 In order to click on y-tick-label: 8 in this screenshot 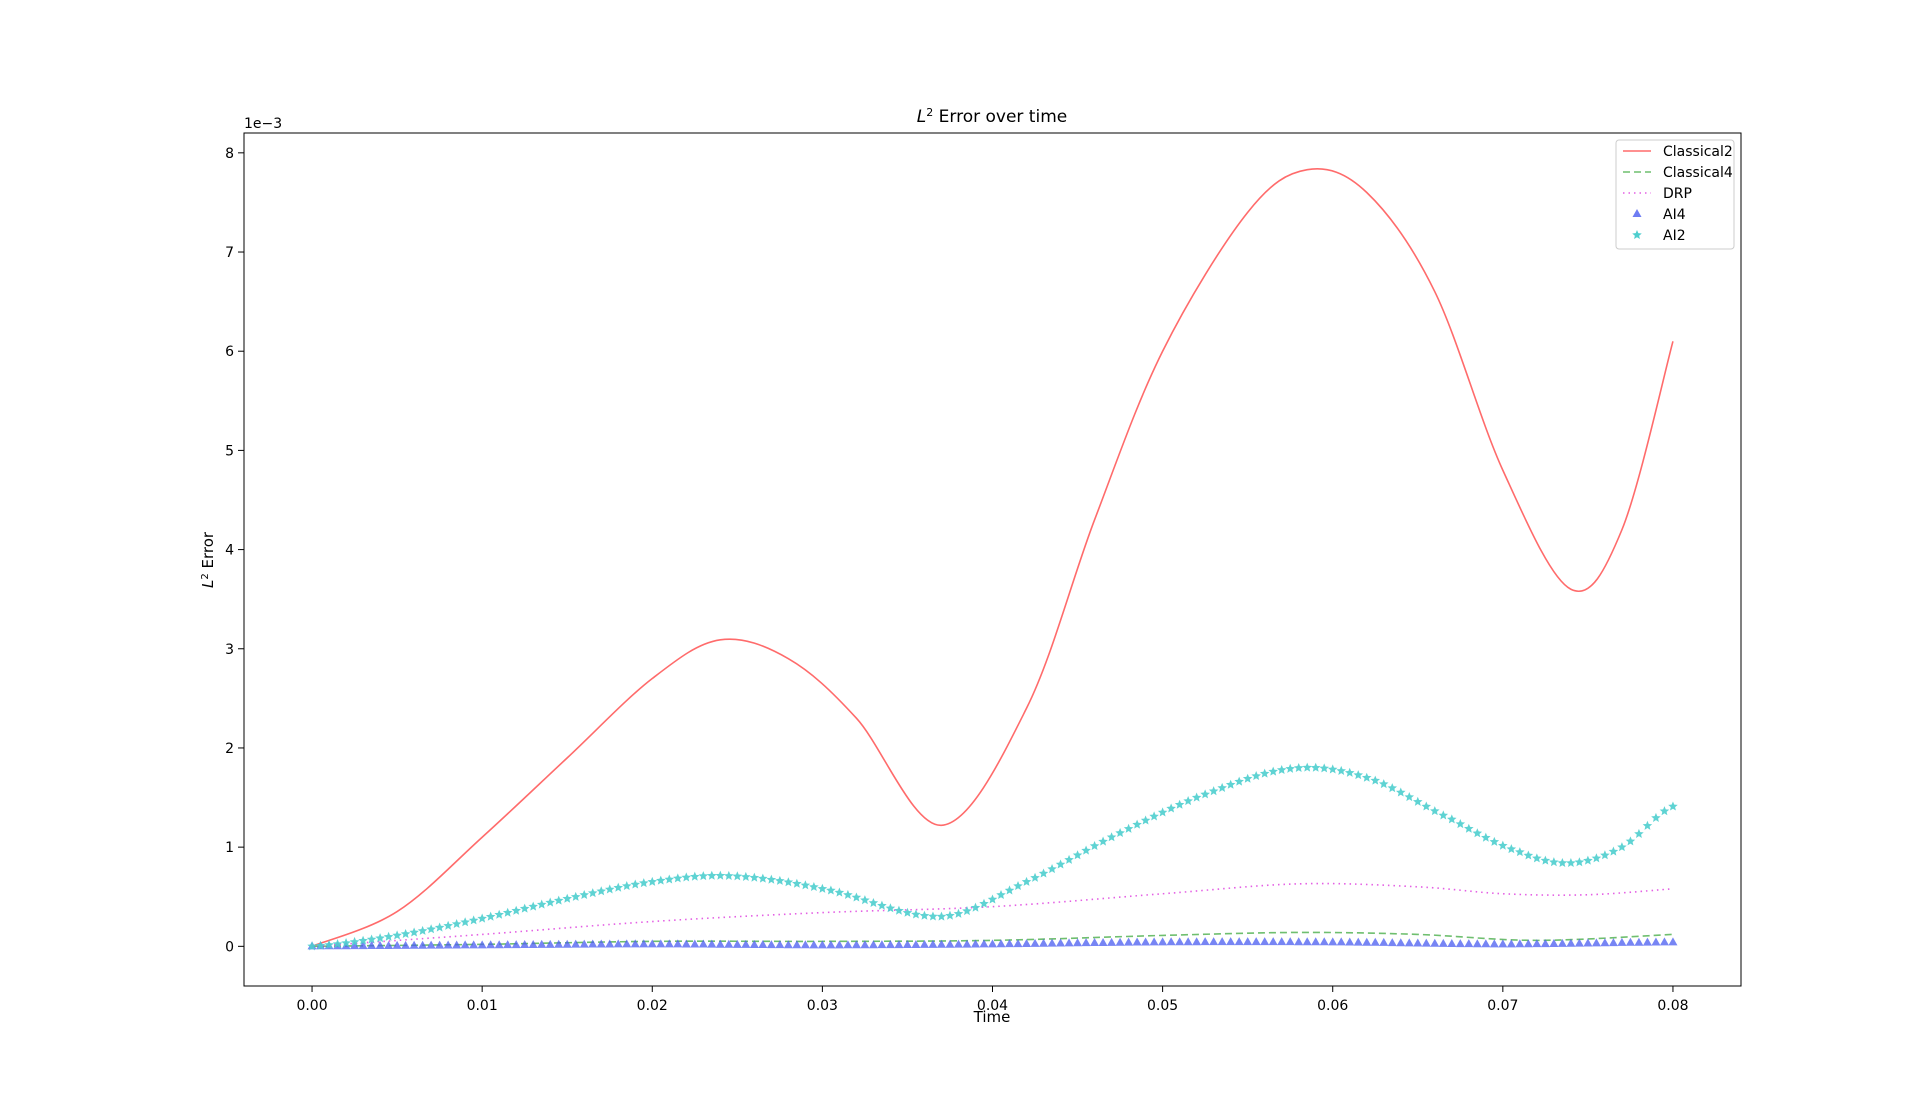, I will do `click(229, 154)`.